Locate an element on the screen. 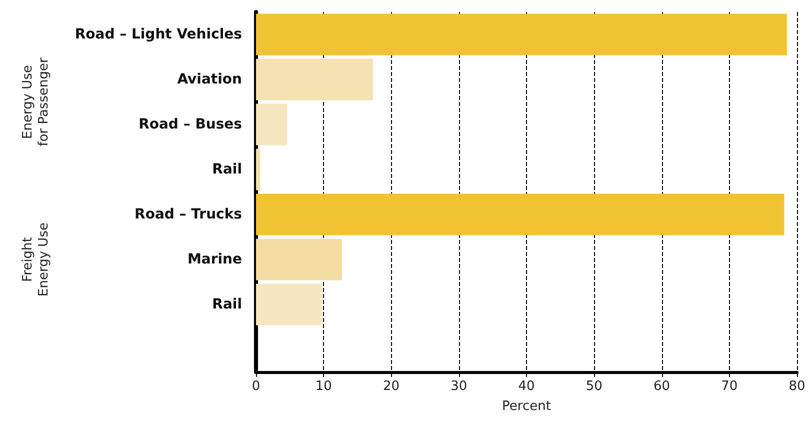 This screenshot has width=810, height=429. x-tick-label: 80 is located at coordinates (797, 386).